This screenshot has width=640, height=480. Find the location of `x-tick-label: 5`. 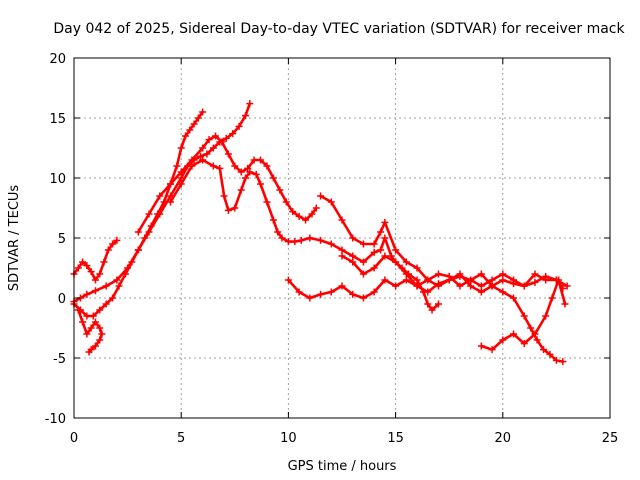

x-tick-label: 5 is located at coordinates (181, 438).